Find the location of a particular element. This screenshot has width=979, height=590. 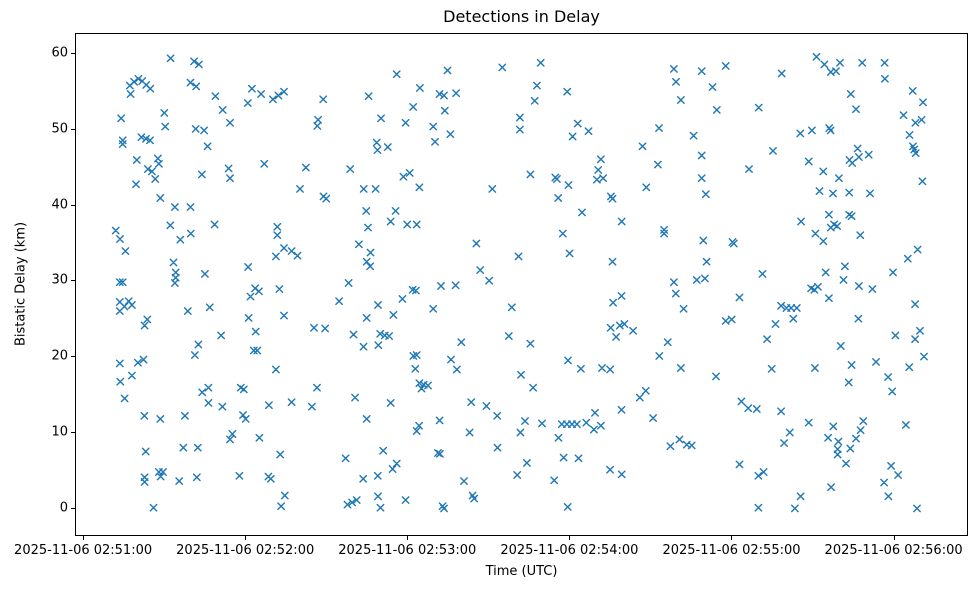

y-tick-label: 30 is located at coordinates (59, 280).